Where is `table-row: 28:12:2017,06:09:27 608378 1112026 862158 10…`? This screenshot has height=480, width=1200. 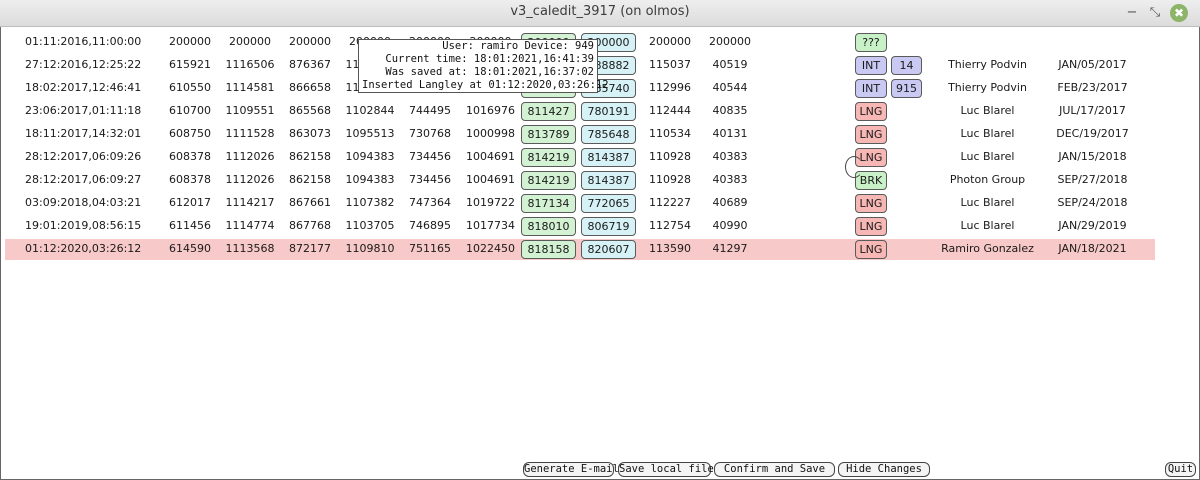
table-row: 28:12:2017,06:09:27 608378 1112026 862158 10… is located at coordinates (580, 180).